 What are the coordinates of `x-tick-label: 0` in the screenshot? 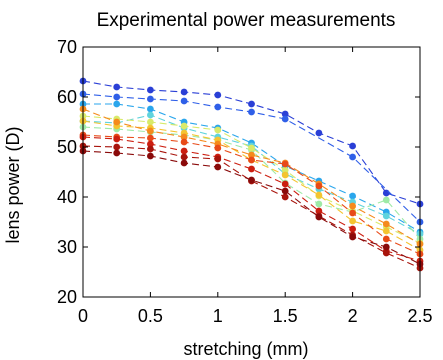 It's located at (83, 316).